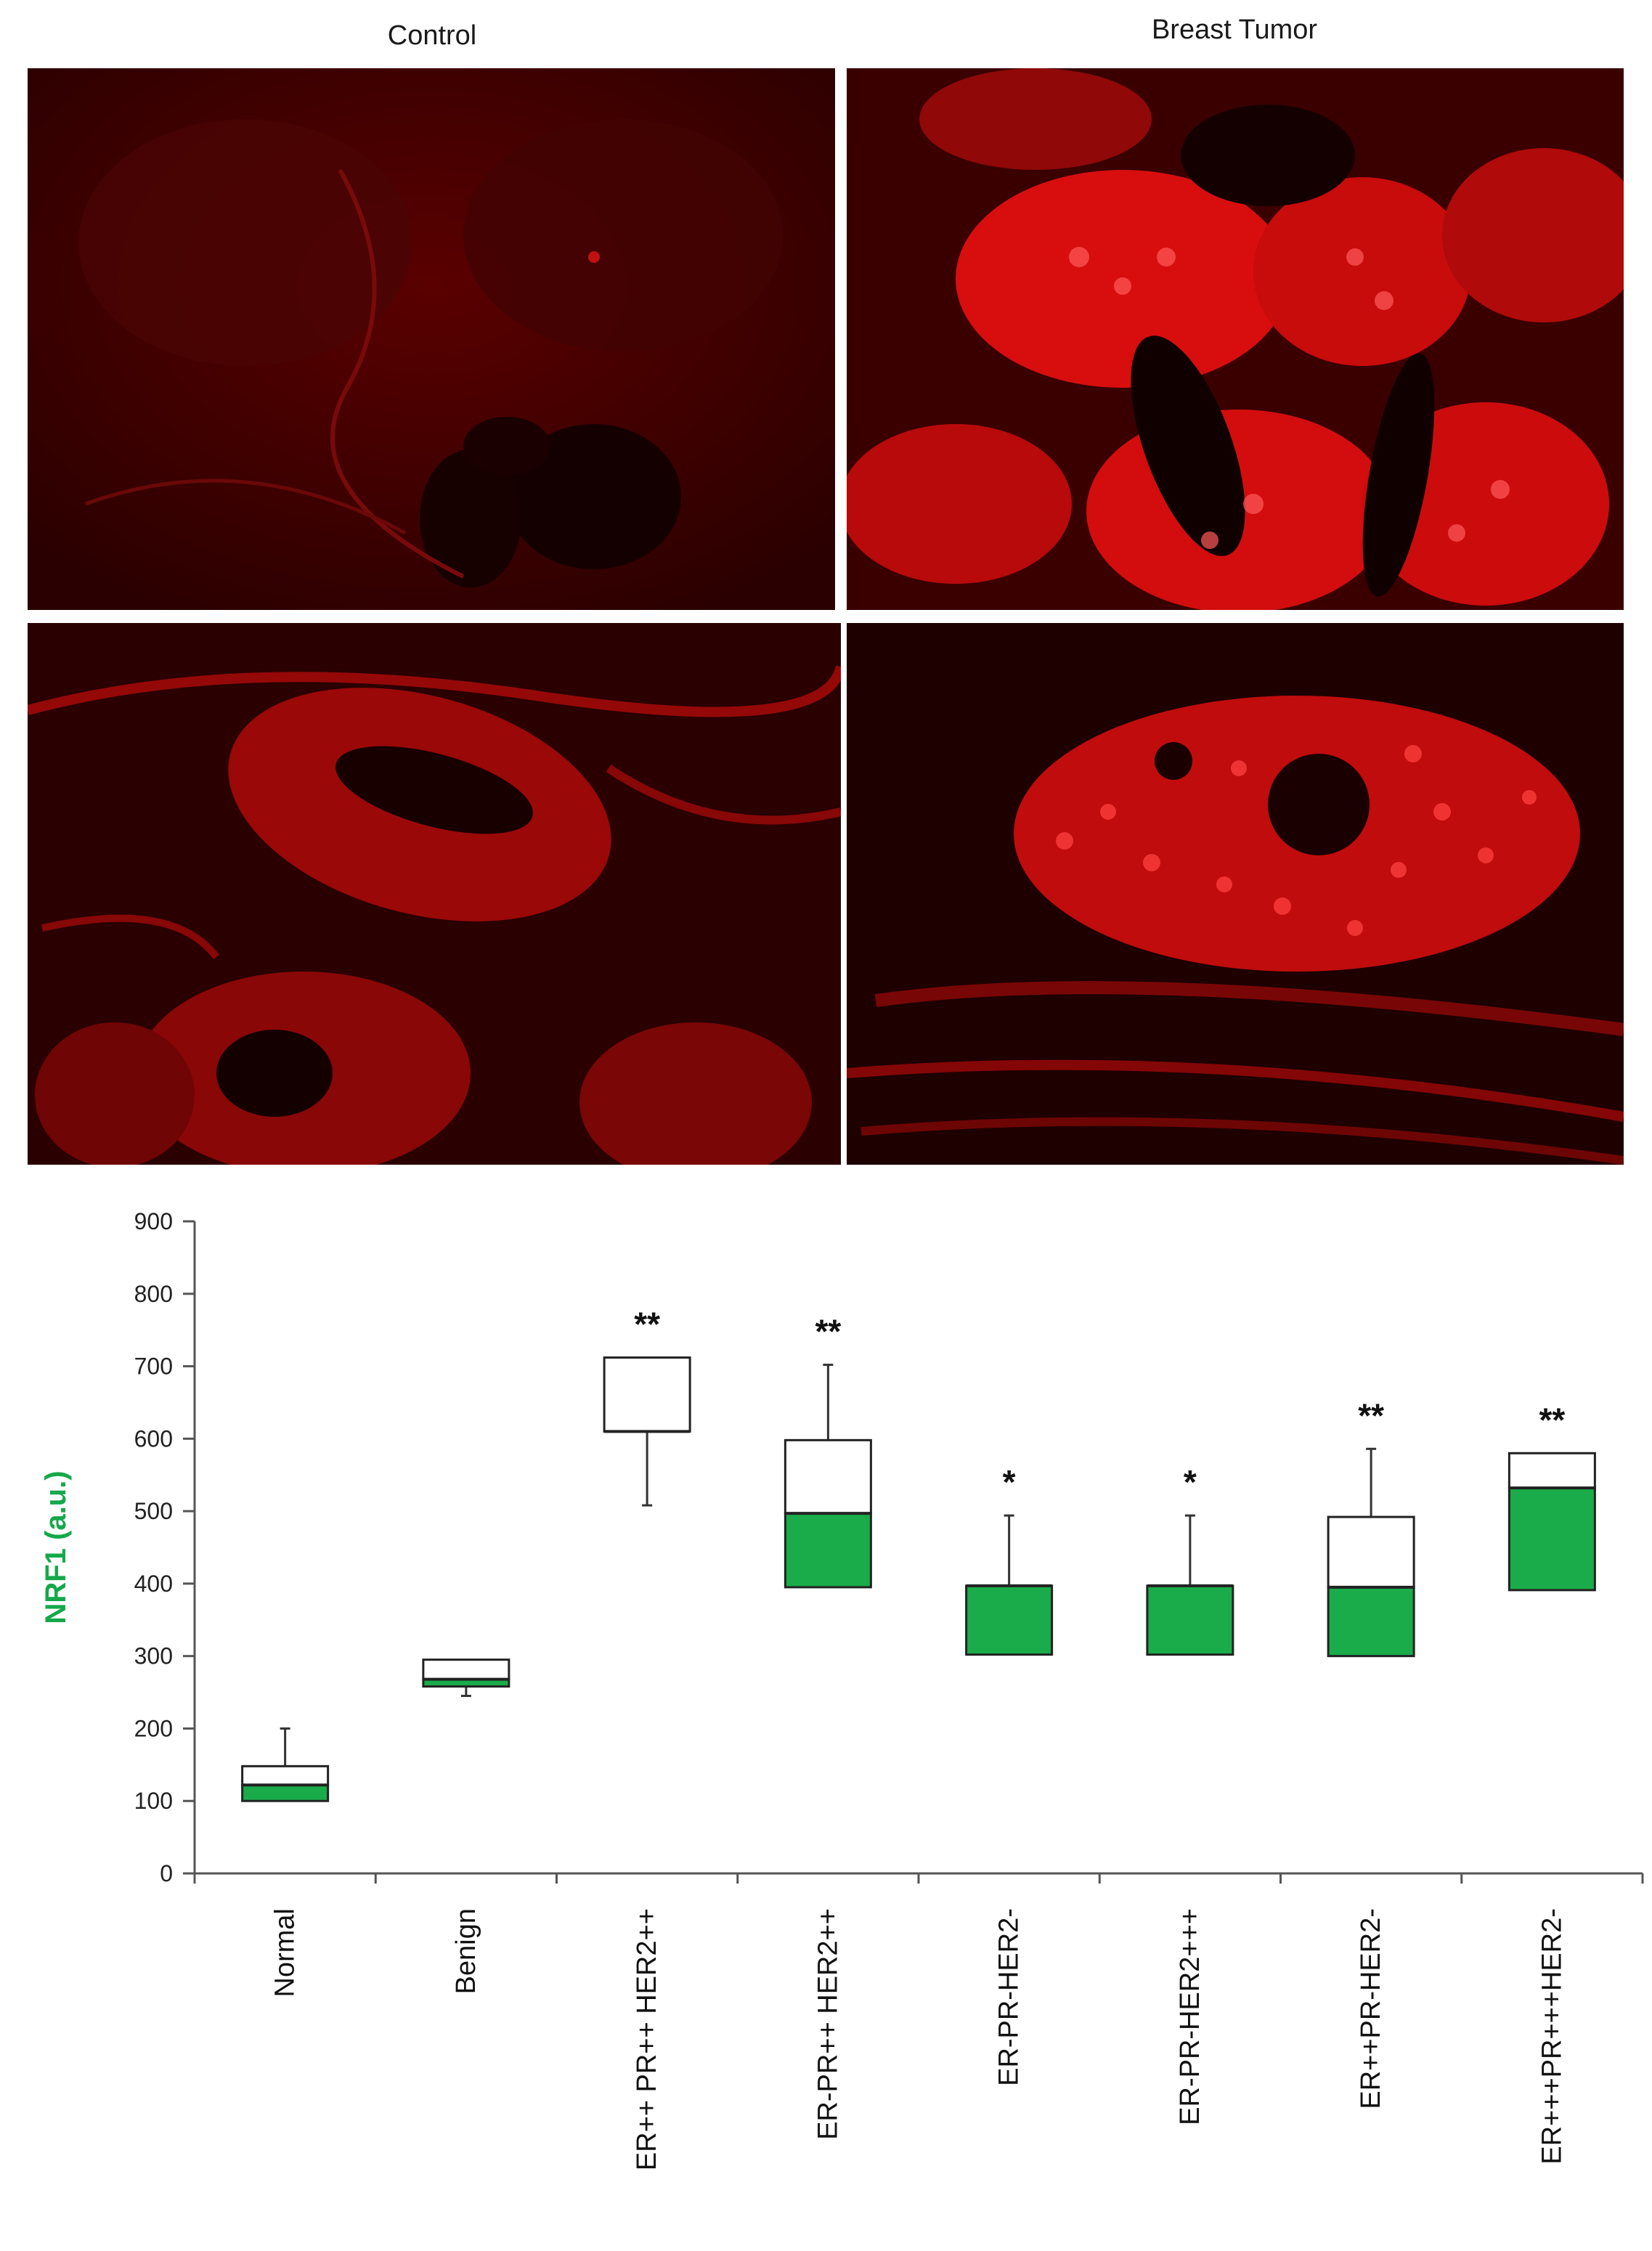 Image resolution: width=1652 pixels, height=2251 pixels. I want to click on y-tick-label: 0, so click(167, 1873).